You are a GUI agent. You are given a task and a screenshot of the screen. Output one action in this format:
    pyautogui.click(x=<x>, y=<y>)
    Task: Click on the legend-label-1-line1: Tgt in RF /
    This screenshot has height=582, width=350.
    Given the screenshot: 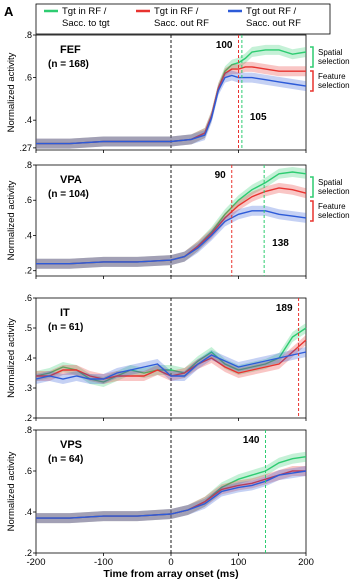 What is the action you would take?
    pyautogui.click(x=176, y=11)
    